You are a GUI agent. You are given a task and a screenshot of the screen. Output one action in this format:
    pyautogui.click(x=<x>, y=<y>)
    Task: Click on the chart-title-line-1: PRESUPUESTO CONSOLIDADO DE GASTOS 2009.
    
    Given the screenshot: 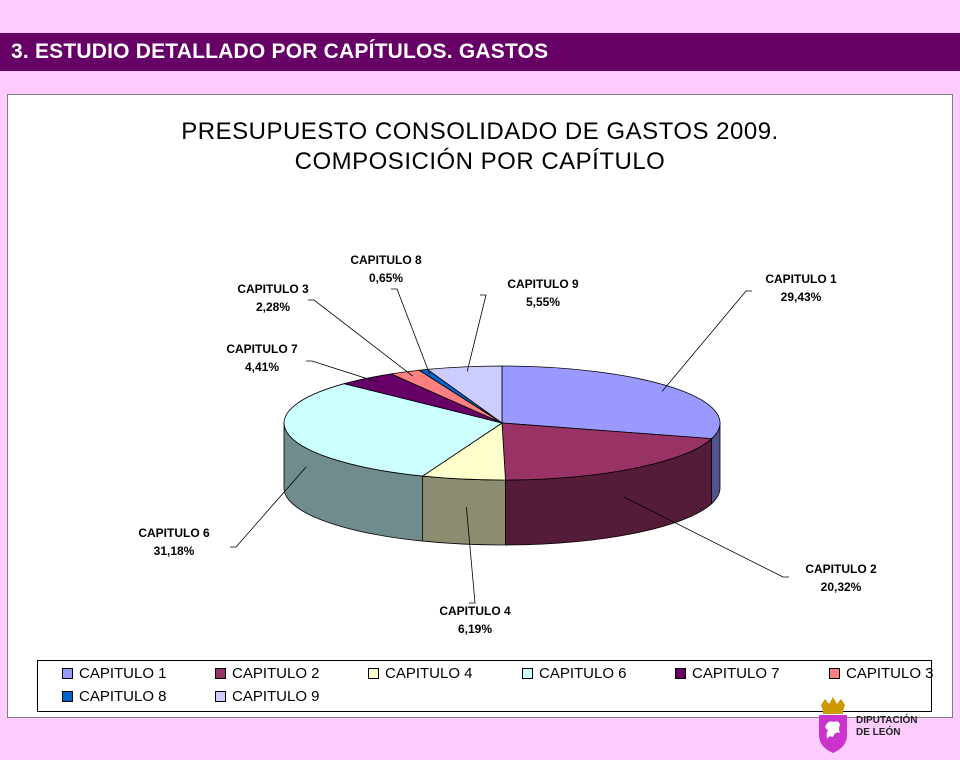 What is the action you would take?
    pyautogui.click(x=480, y=131)
    